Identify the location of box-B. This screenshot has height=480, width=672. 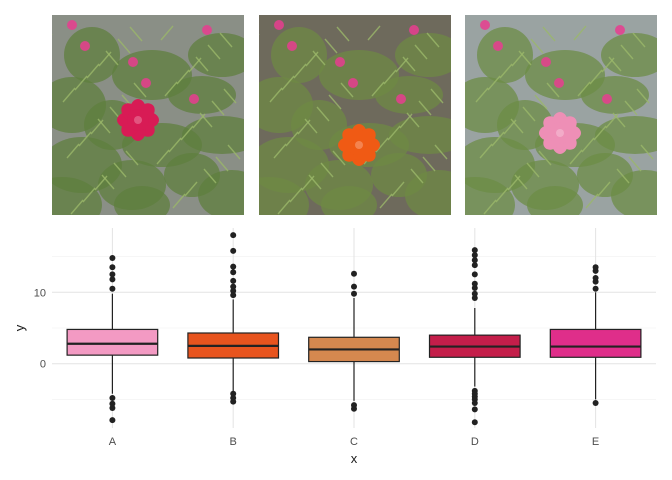
(233, 318).